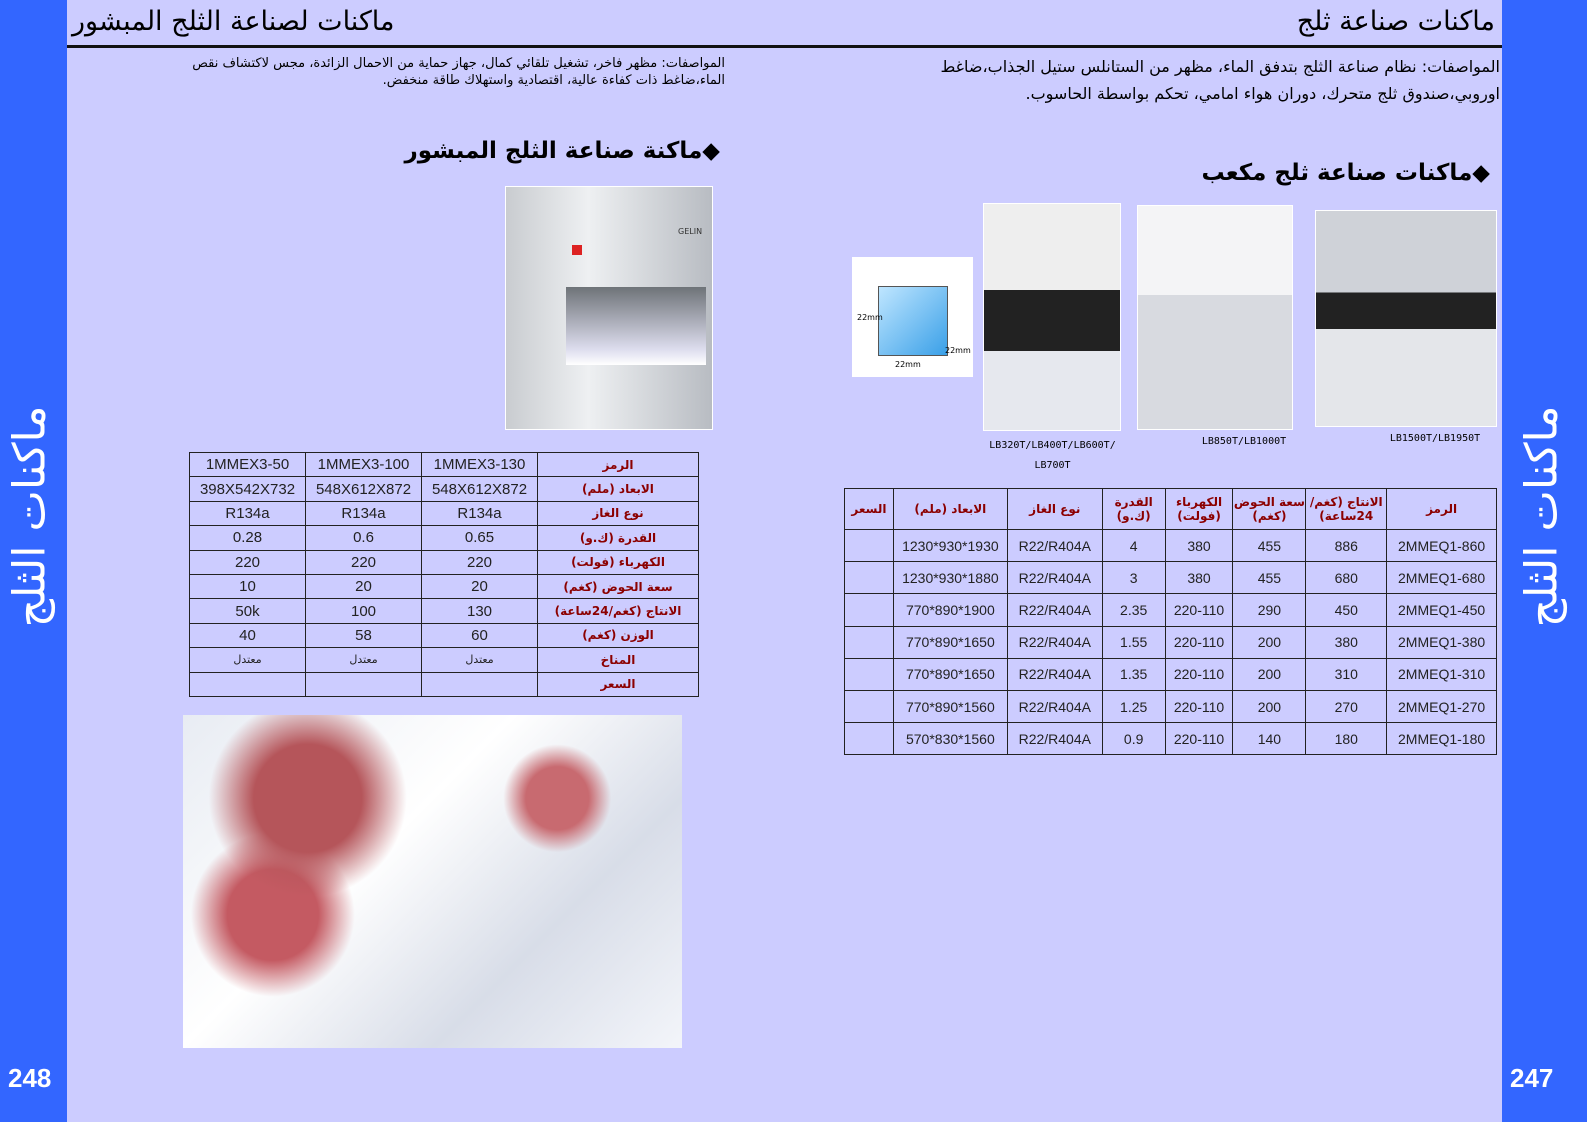  I want to click on cell: 2.35, so click(1133, 610).